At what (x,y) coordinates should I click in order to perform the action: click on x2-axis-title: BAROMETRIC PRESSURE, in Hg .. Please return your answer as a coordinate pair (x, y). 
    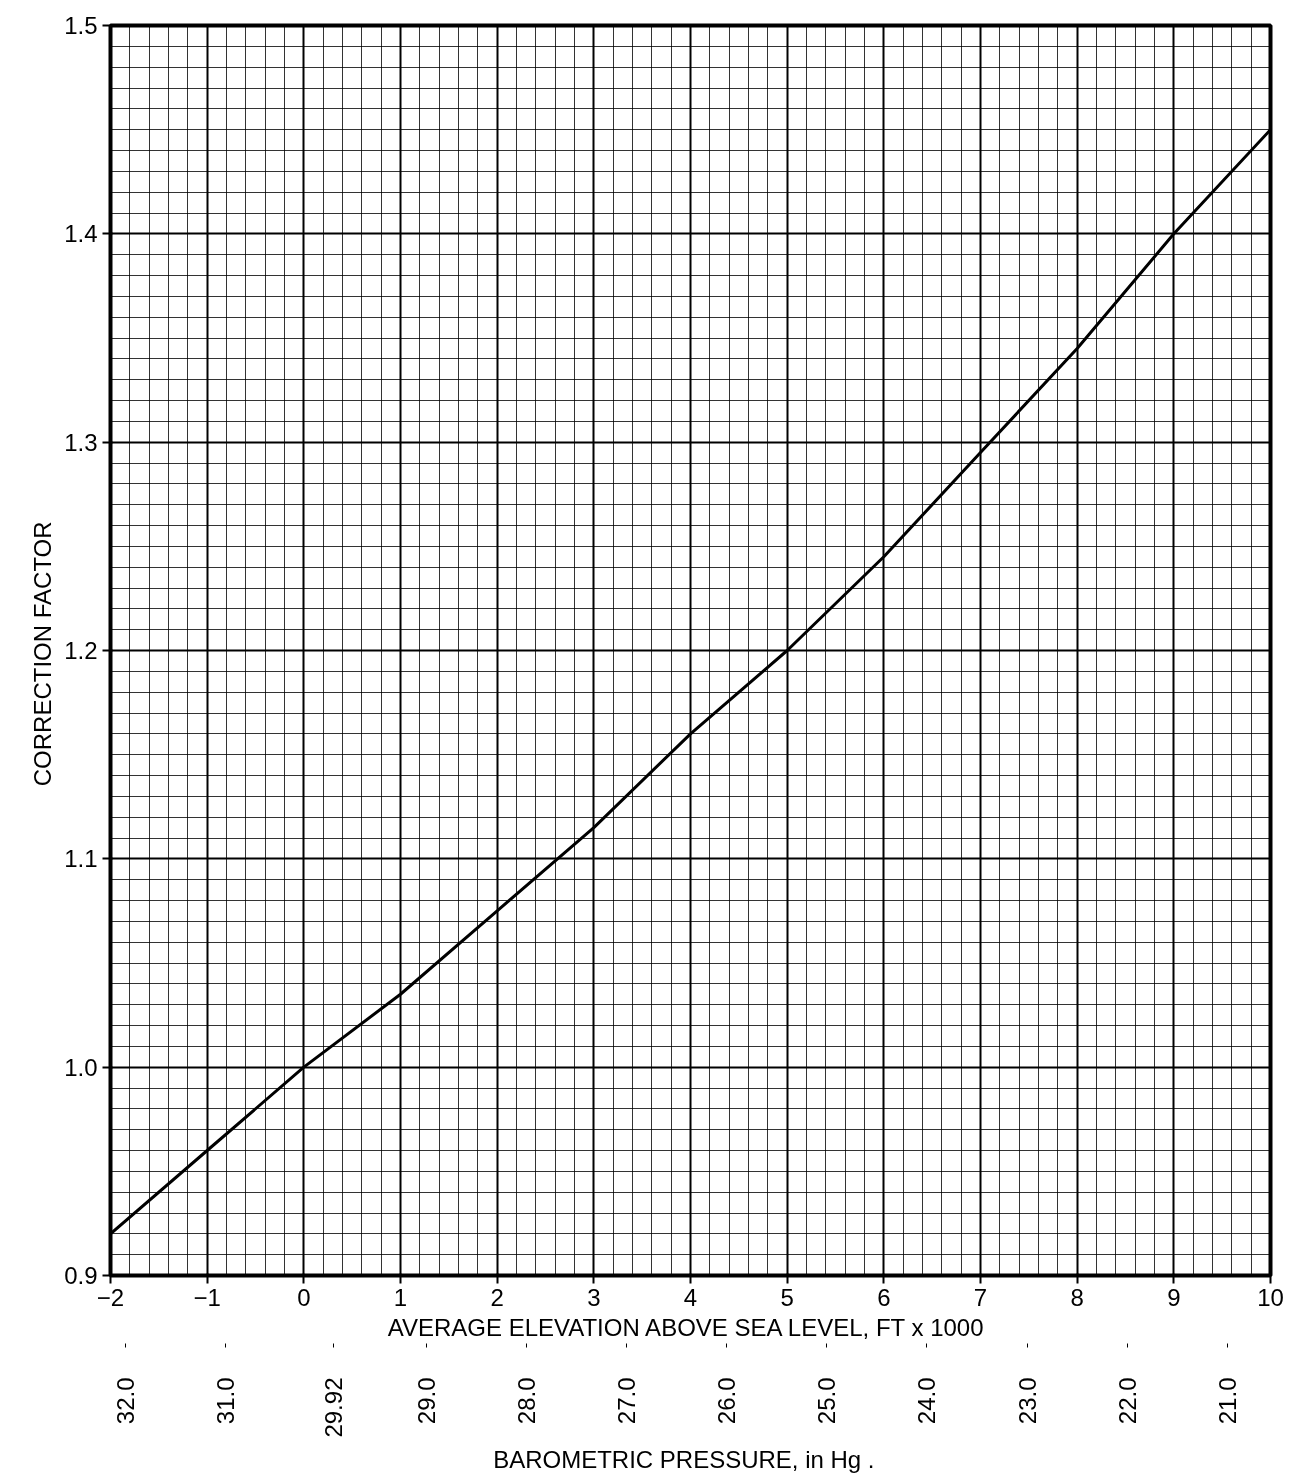
    Looking at the image, I should click on (684, 1459).